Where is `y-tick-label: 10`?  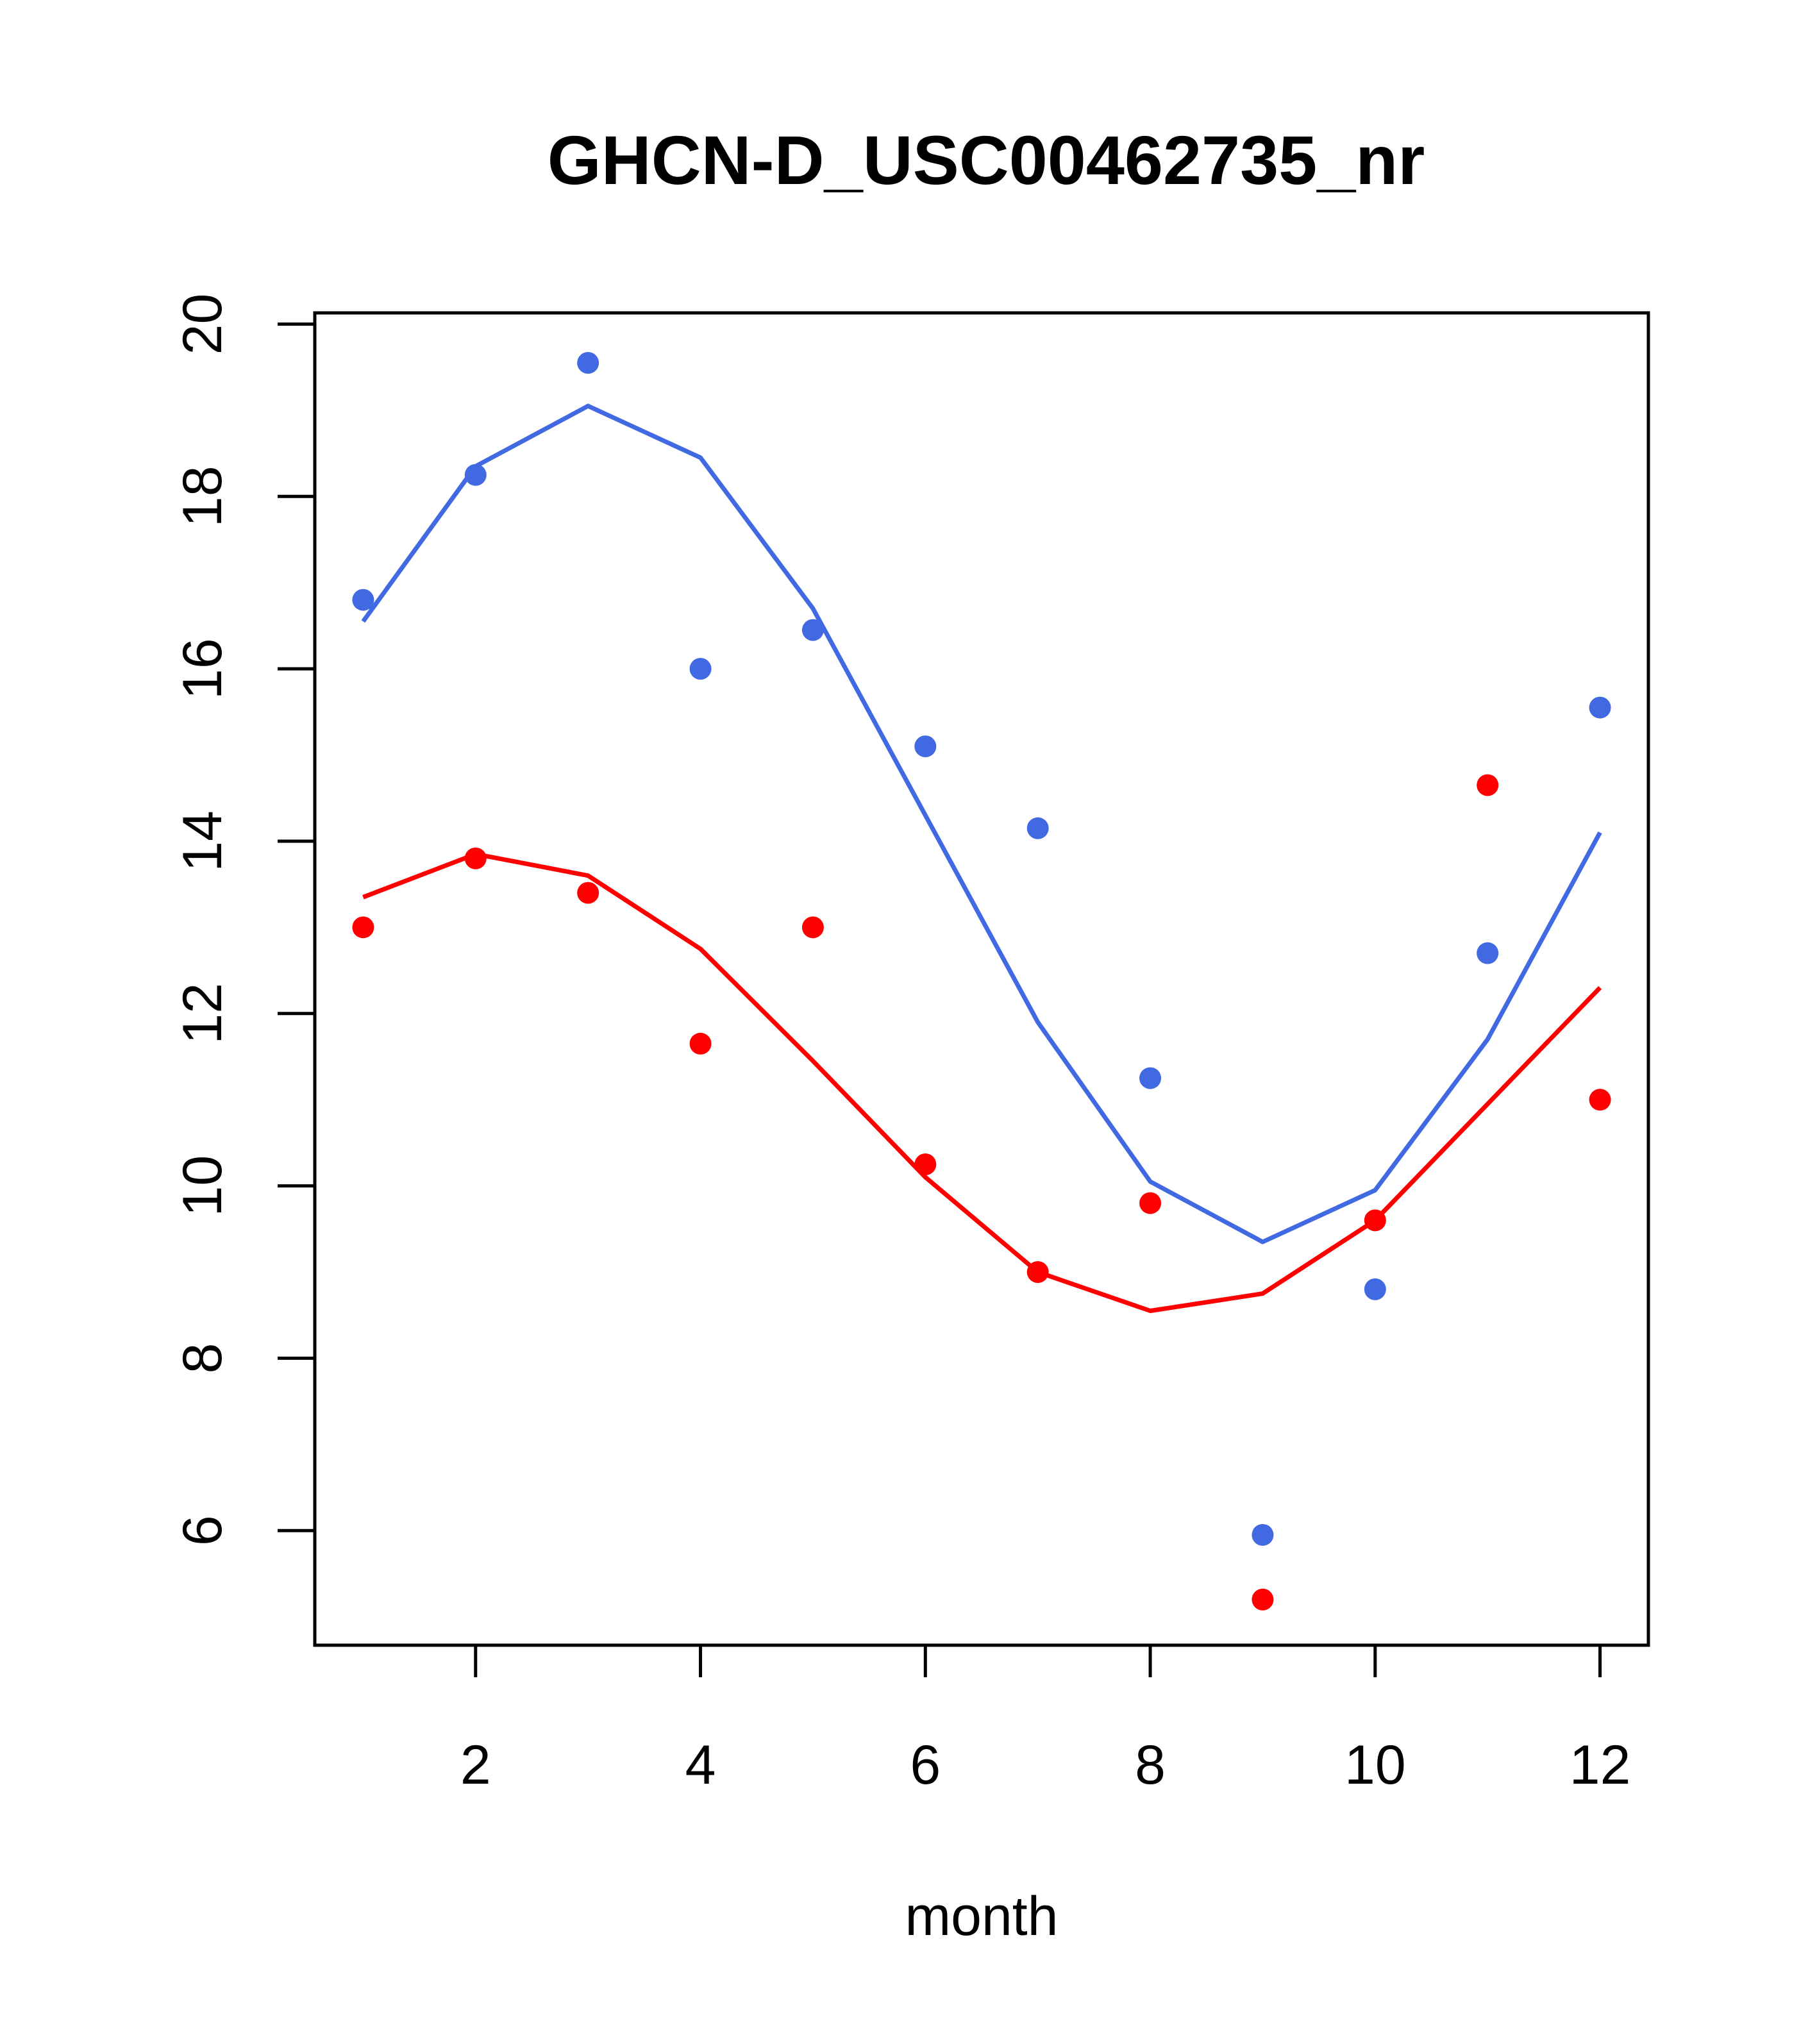 y-tick-label: 10 is located at coordinates (202, 1186).